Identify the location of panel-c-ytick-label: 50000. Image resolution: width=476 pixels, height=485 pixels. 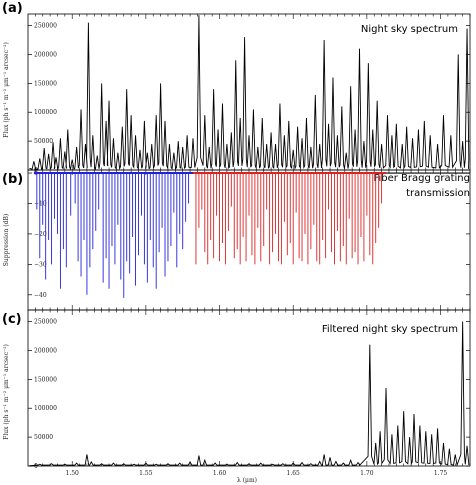
(43, 437).